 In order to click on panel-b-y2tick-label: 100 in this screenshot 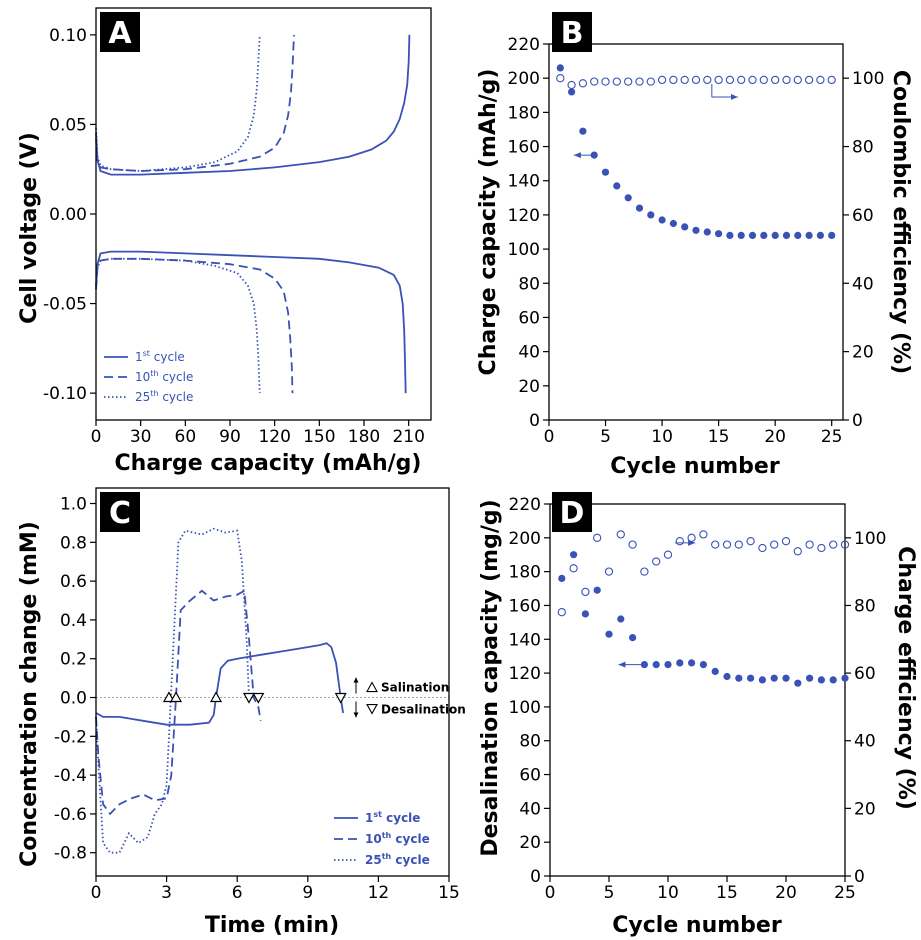, I will do `click(868, 79)`.